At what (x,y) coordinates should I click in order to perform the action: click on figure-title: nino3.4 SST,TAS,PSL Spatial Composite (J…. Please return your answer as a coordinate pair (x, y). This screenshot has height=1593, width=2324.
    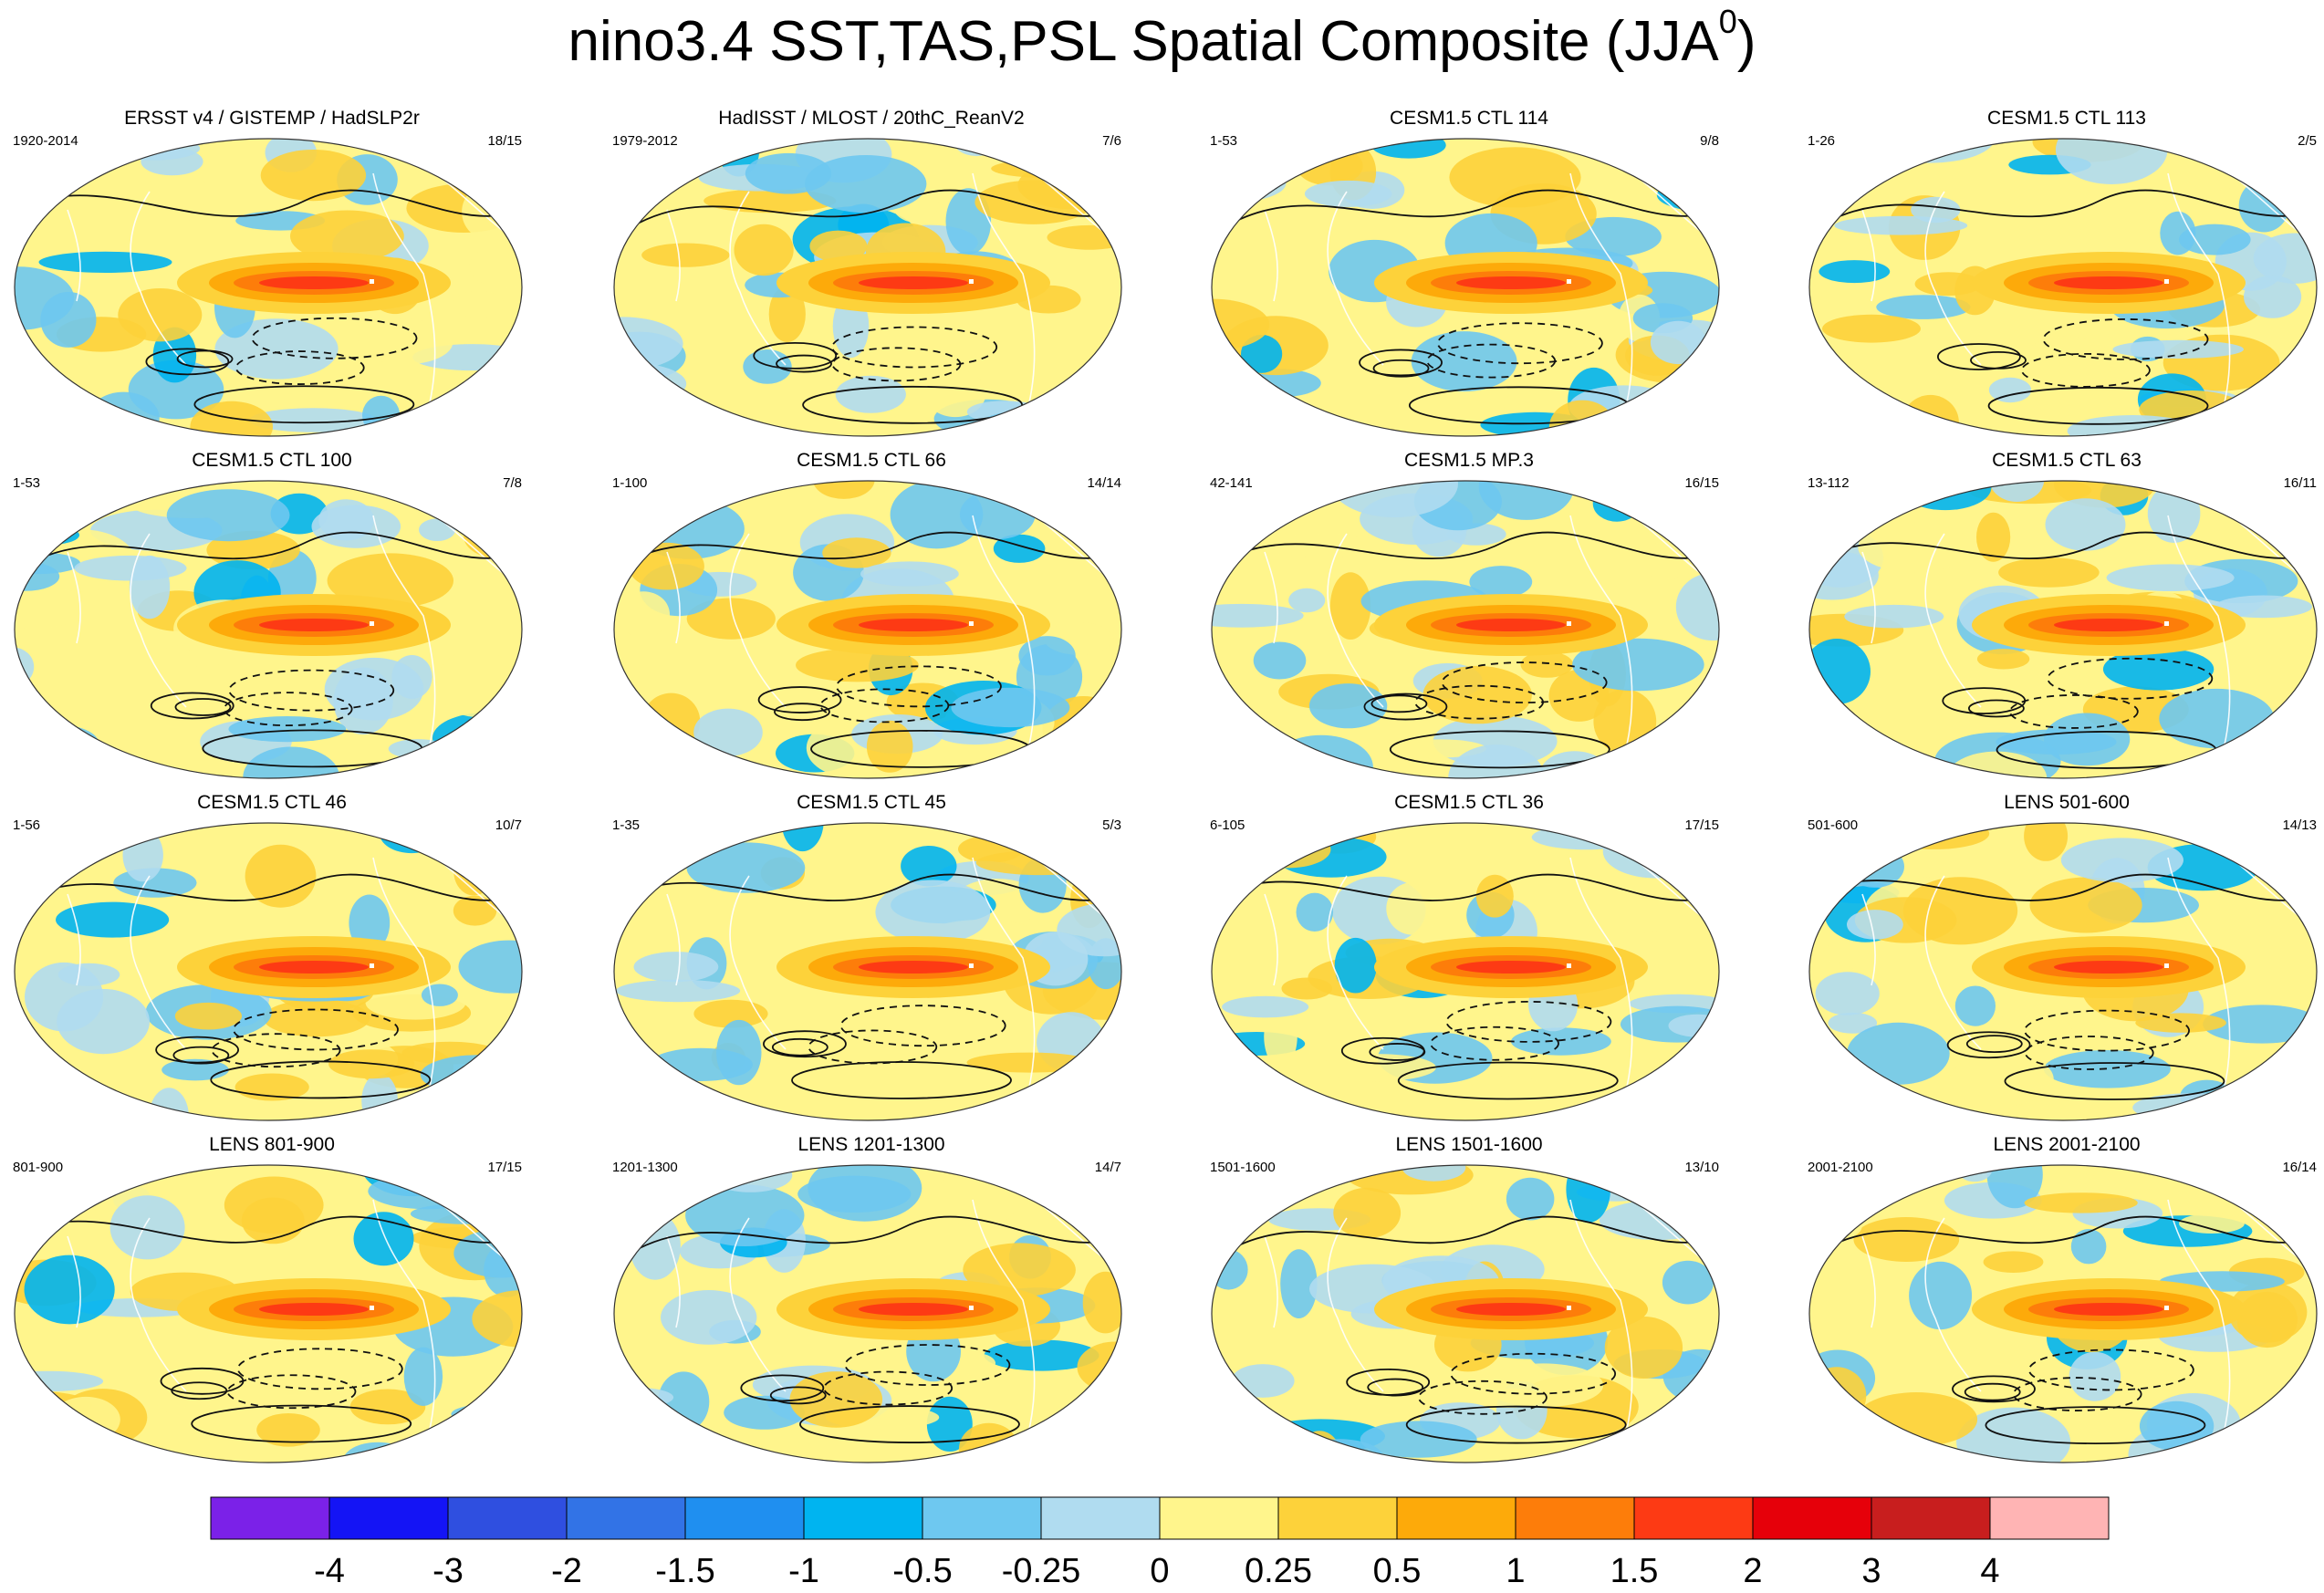
    Looking at the image, I should click on (1162, 41).